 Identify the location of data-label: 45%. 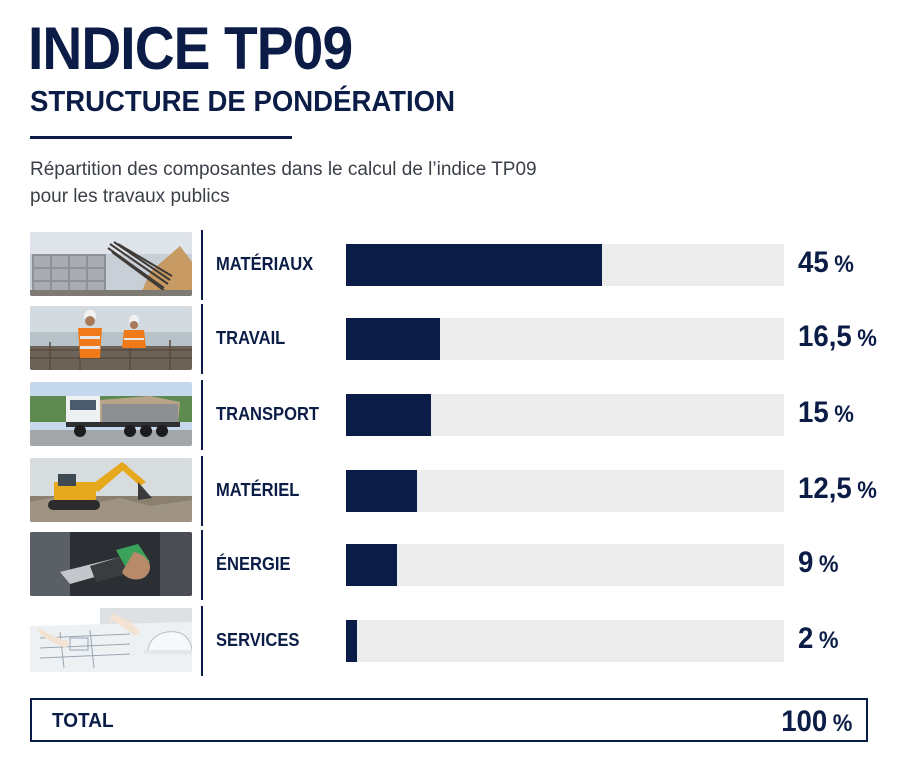
(826, 263).